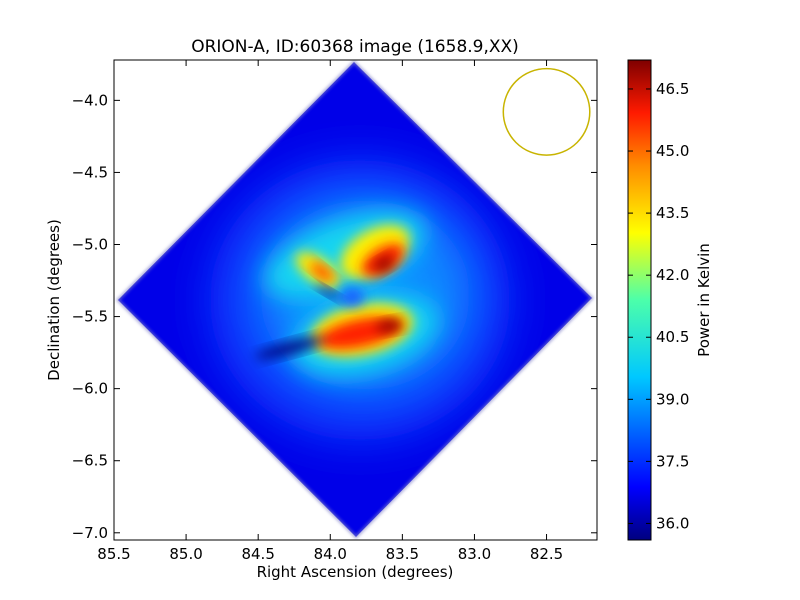 The height and width of the screenshot is (600, 800). I want to click on y-tick-label: −5.5, so click(90, 317).